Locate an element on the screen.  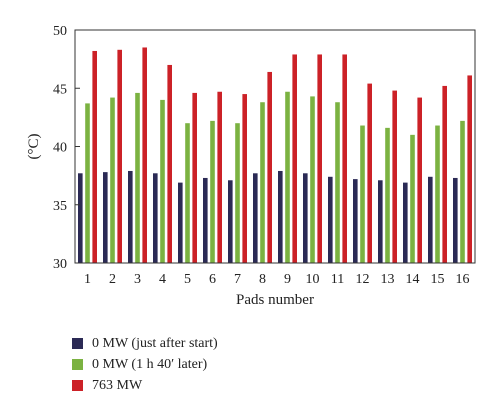
x-tick-label: 12 is located at coordinates (363, 279).